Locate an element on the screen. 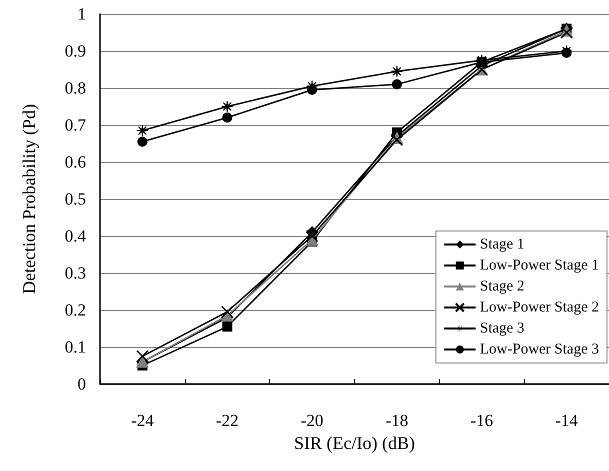  legend-label: Stage 3 is located at coordinates (502, 328).